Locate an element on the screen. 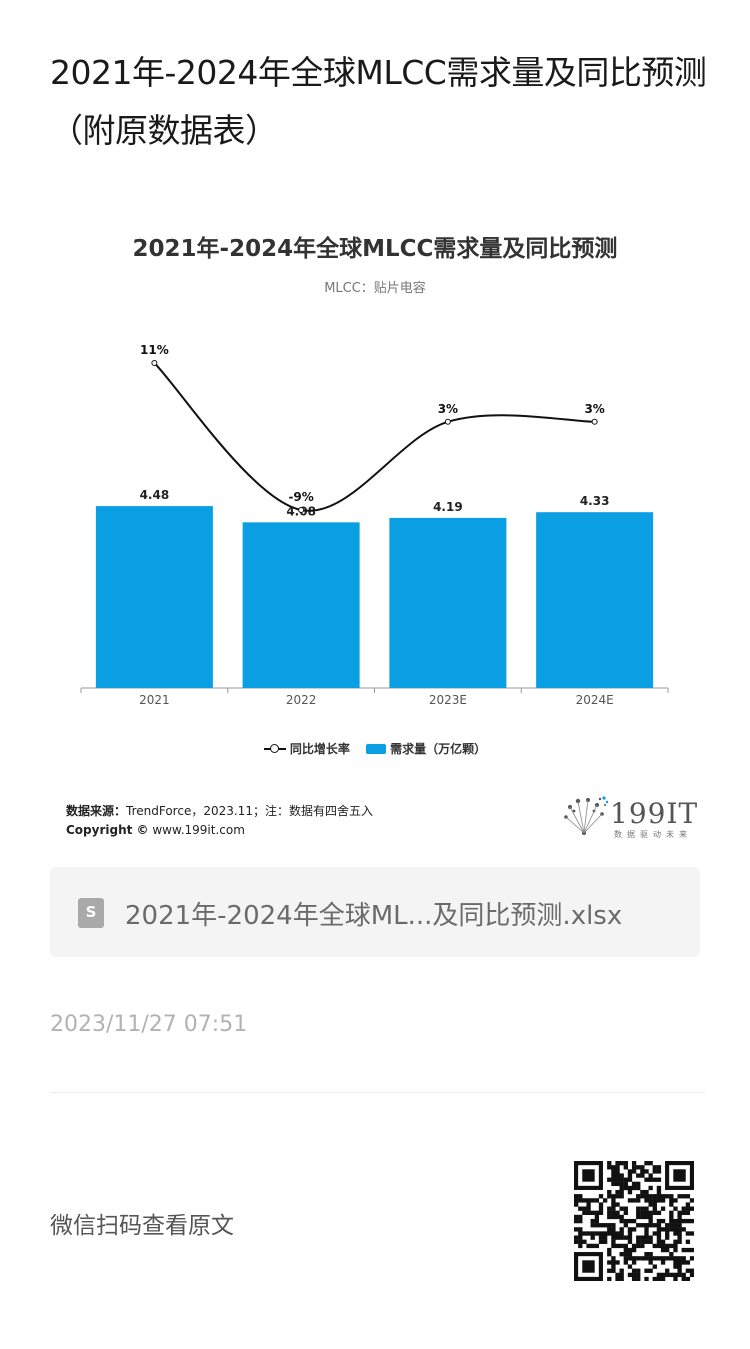 This screenshot has height=1349, width=750. source-label: 数据来源： is located at coordinates (96, 811).